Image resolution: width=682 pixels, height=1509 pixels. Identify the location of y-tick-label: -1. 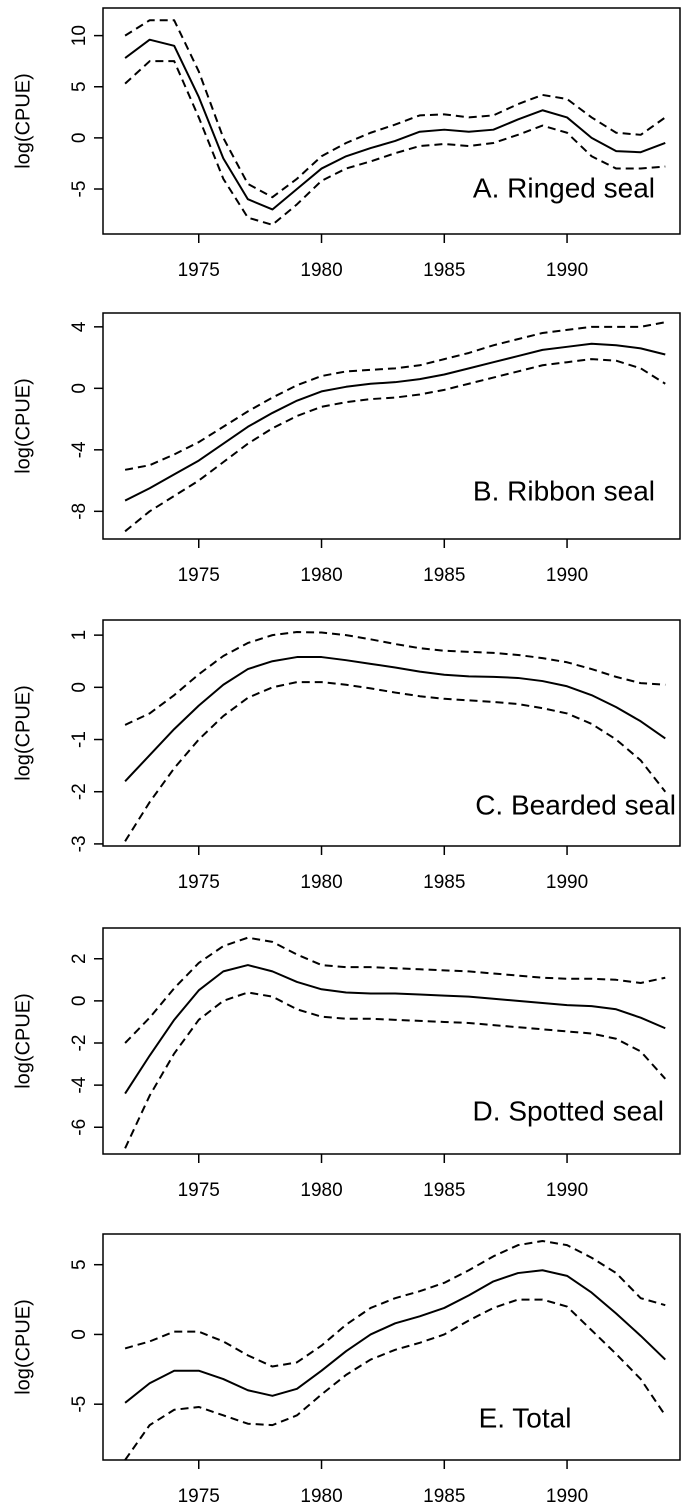
(79, 739).